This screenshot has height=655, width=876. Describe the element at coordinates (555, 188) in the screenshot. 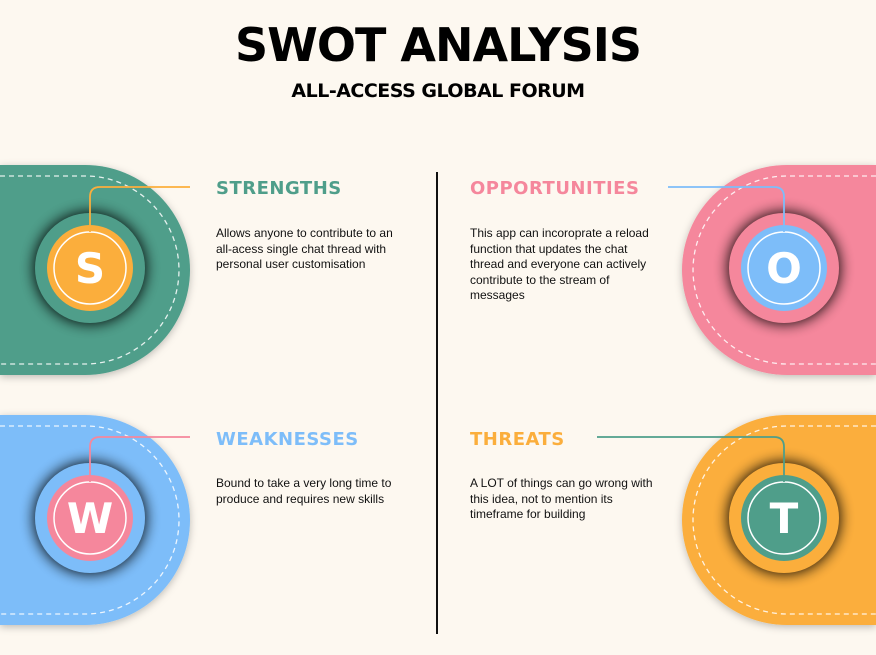

I see `opportunities-heading: OPPORTUNITIES` at that location.